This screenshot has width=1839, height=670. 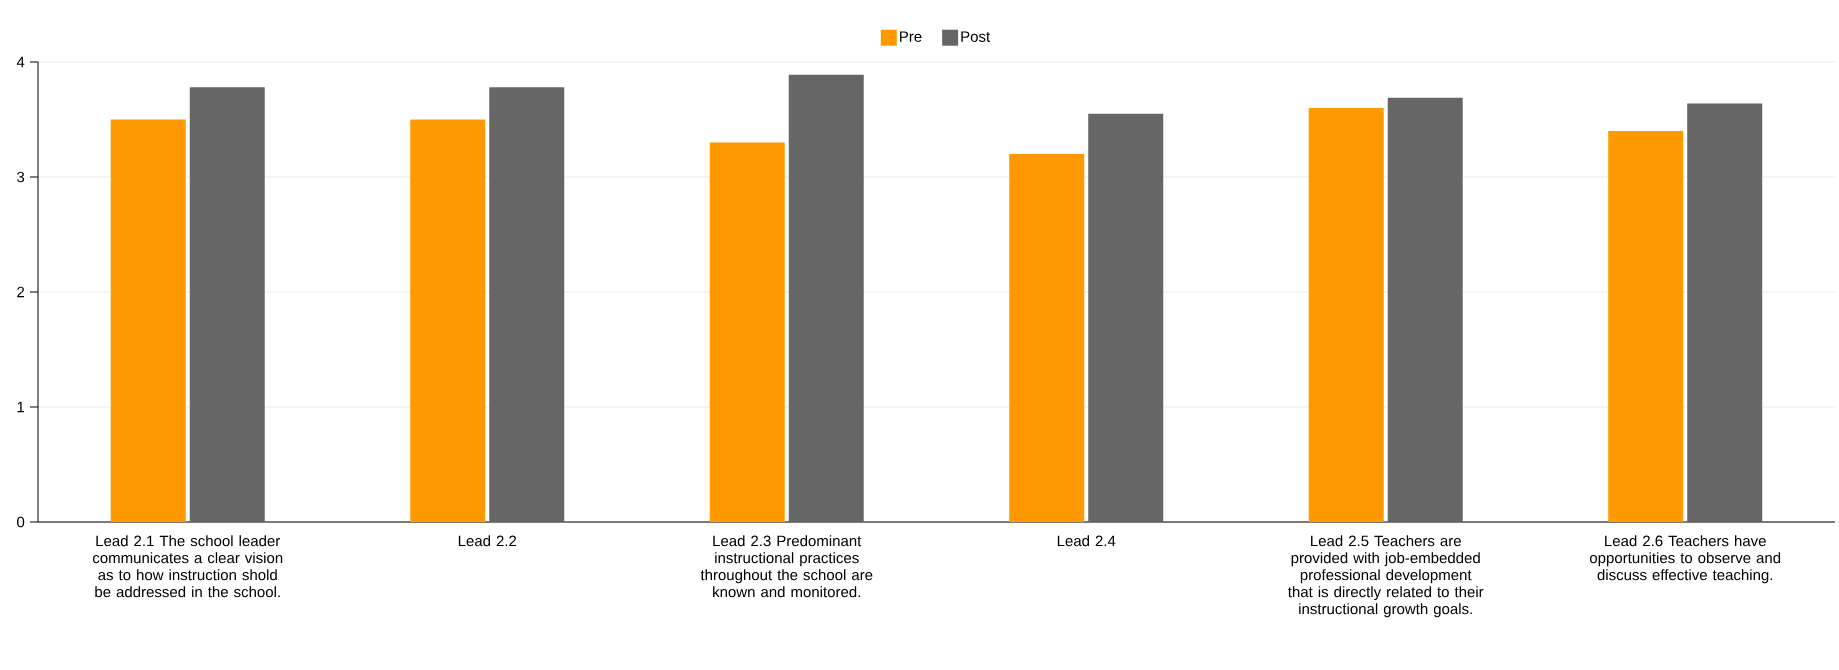 What do you see at coordinates (21, 177) in the screenshot?
I see `y-tick-label: 3` at bounding box center [21, 177].